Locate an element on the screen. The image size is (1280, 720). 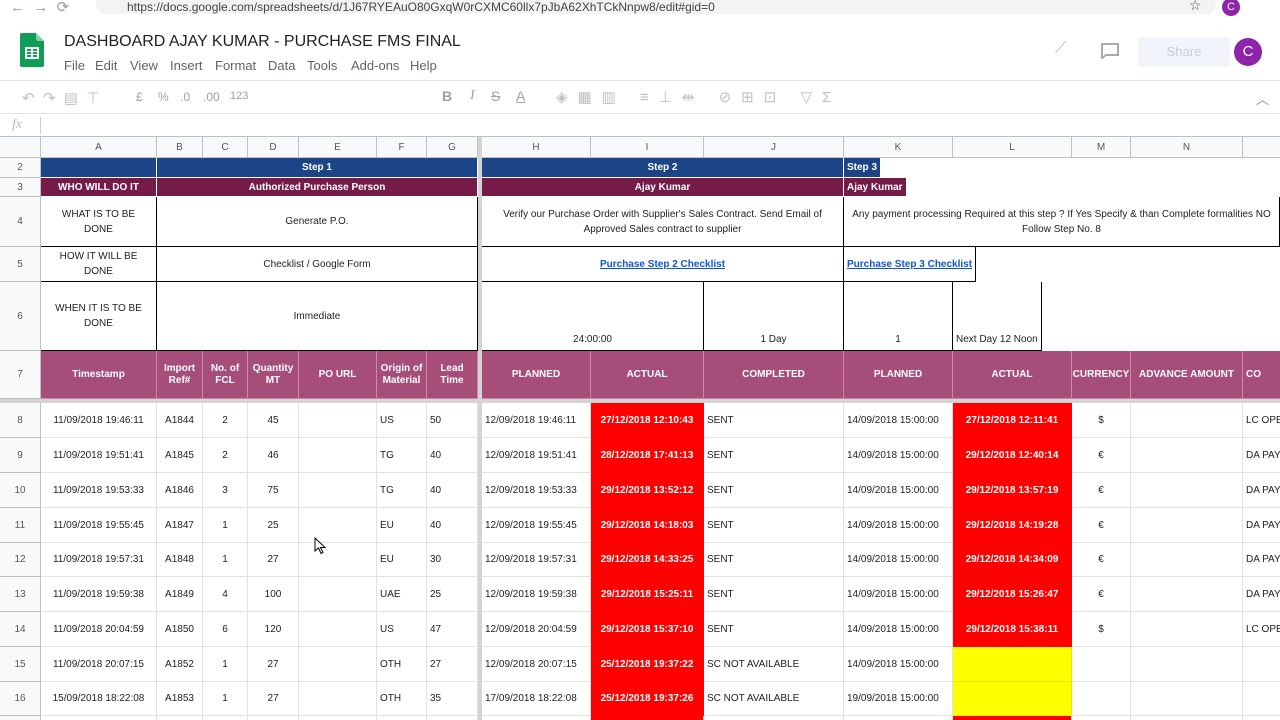
data-cell: 29/12/2018 12:40:14 is located at coordinates (1012, 455).